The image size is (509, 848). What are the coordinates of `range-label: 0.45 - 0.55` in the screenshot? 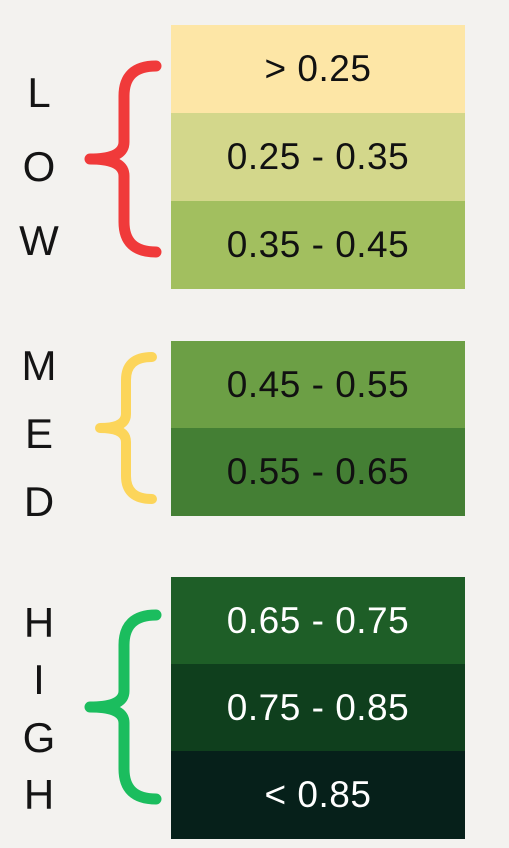 It's located at (318, 384).